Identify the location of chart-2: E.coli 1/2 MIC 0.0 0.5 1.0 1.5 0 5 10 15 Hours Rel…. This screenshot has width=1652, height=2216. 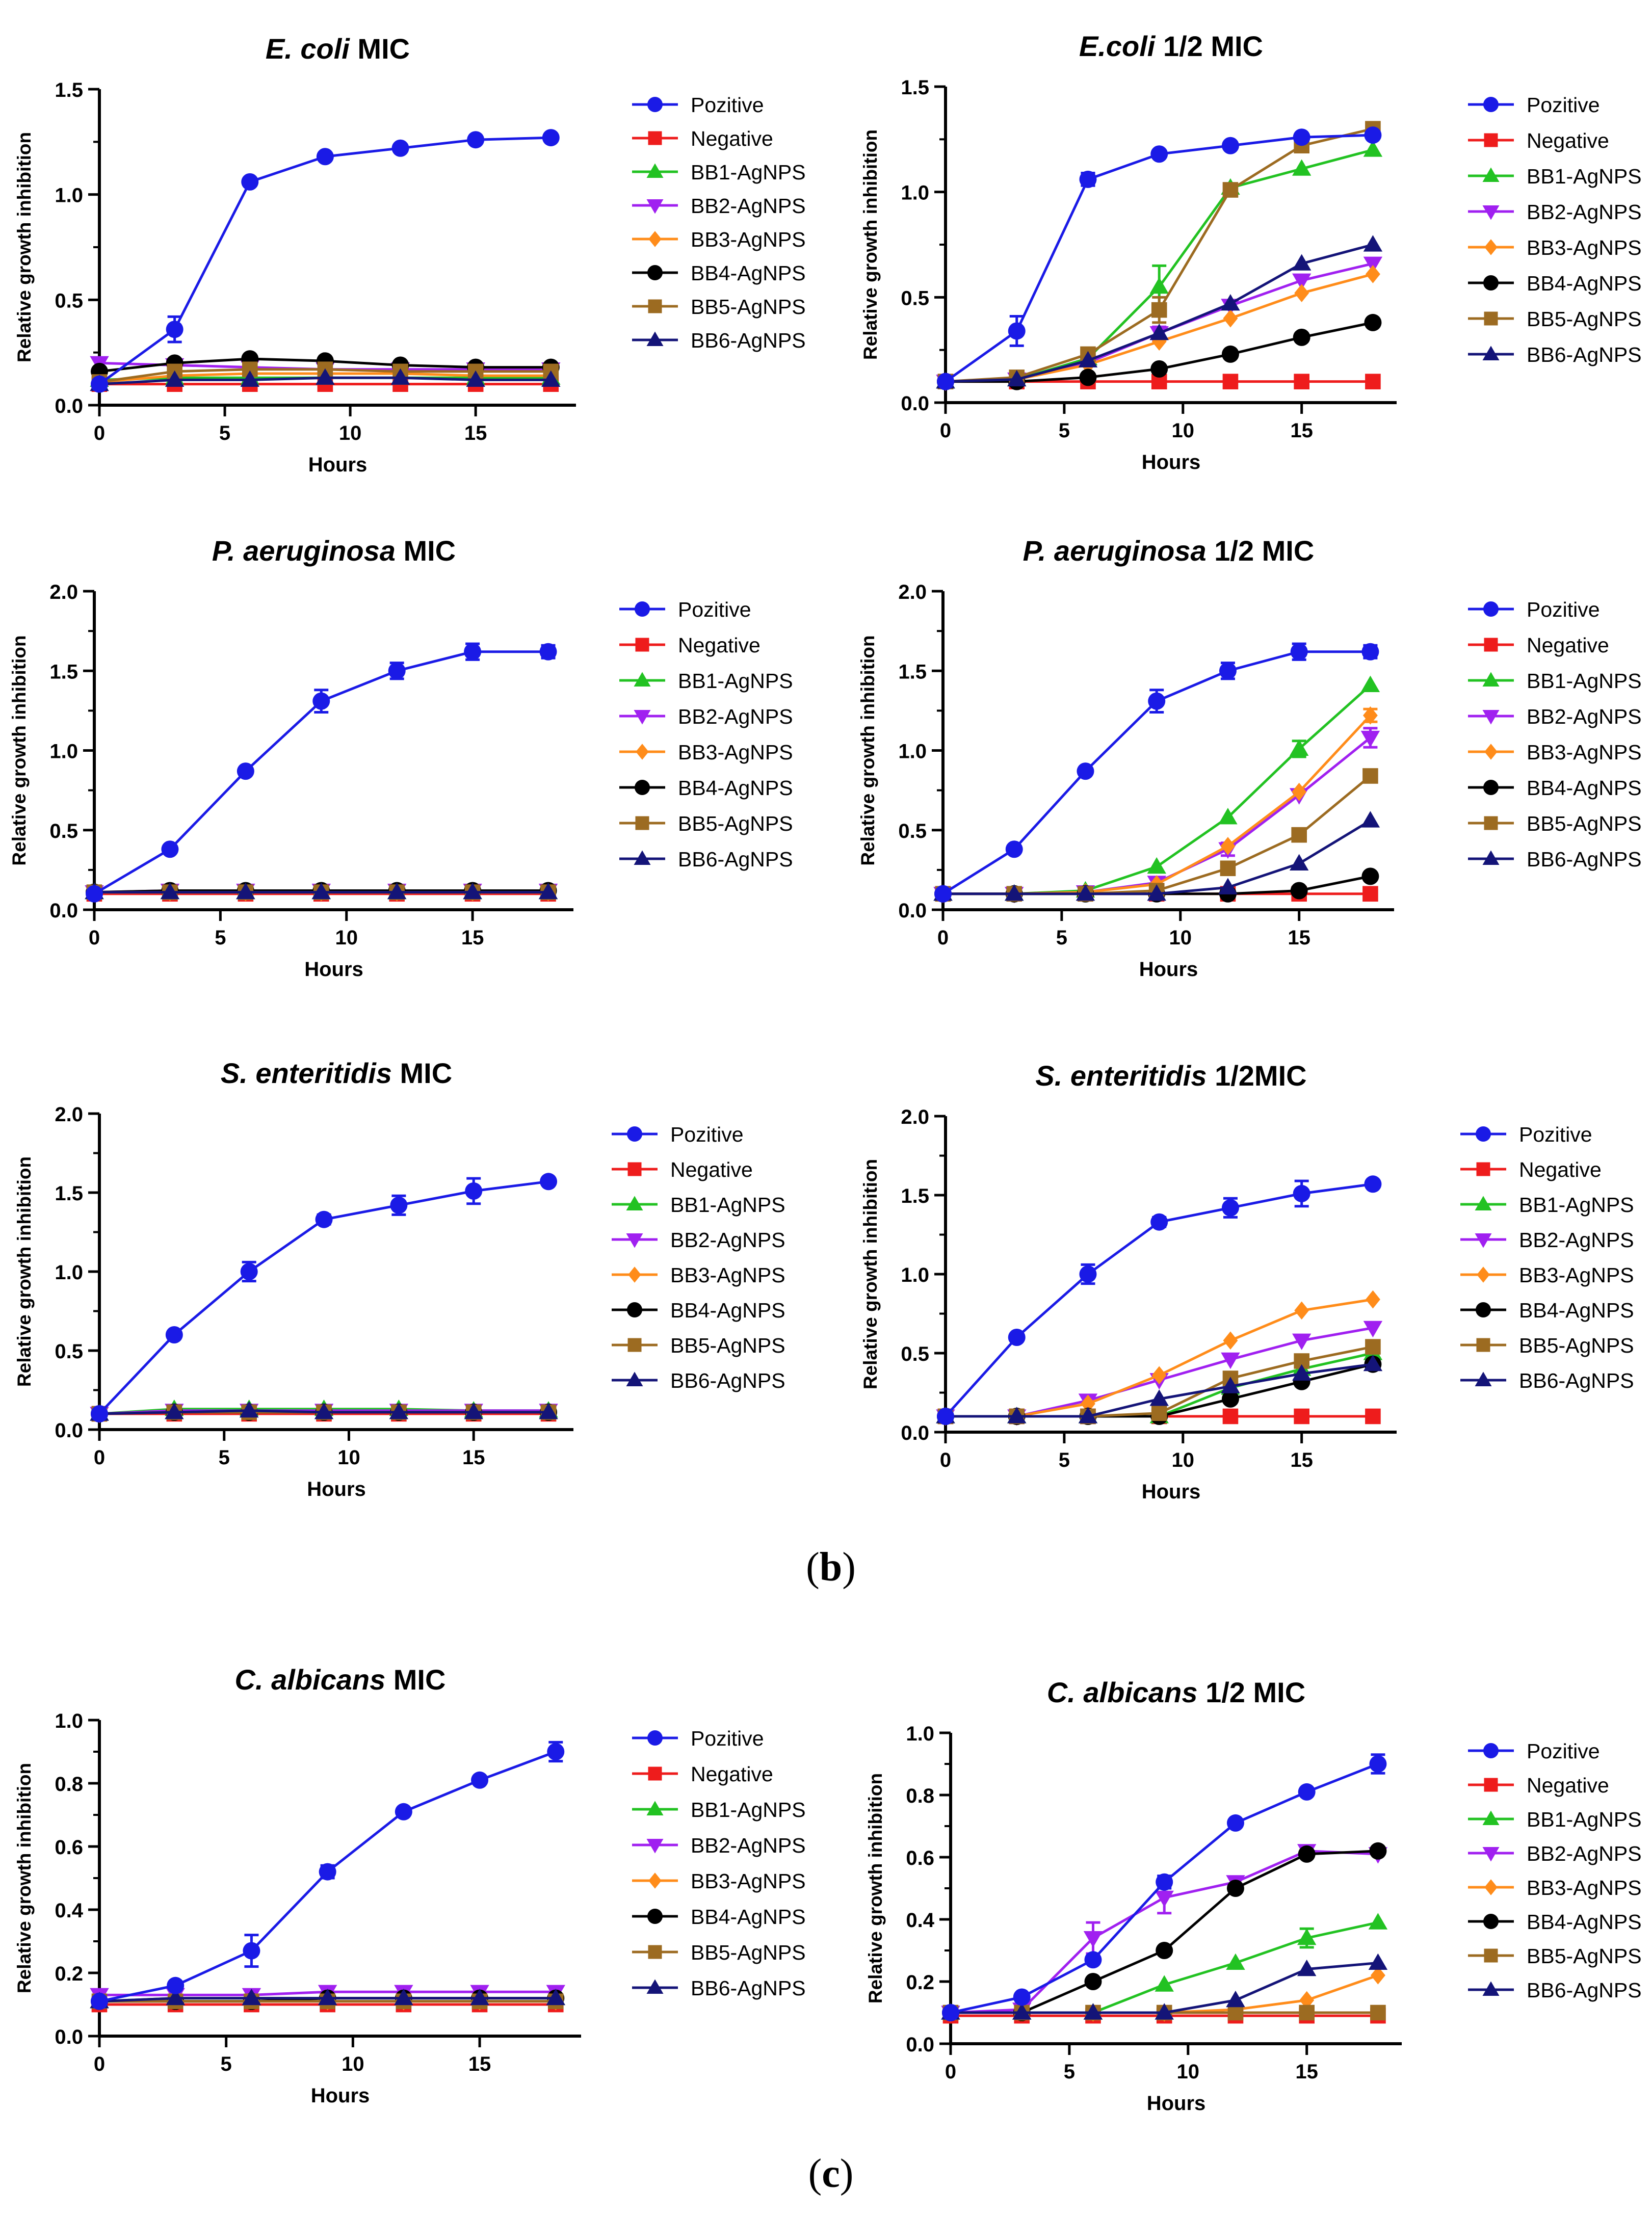
(1251, 252).